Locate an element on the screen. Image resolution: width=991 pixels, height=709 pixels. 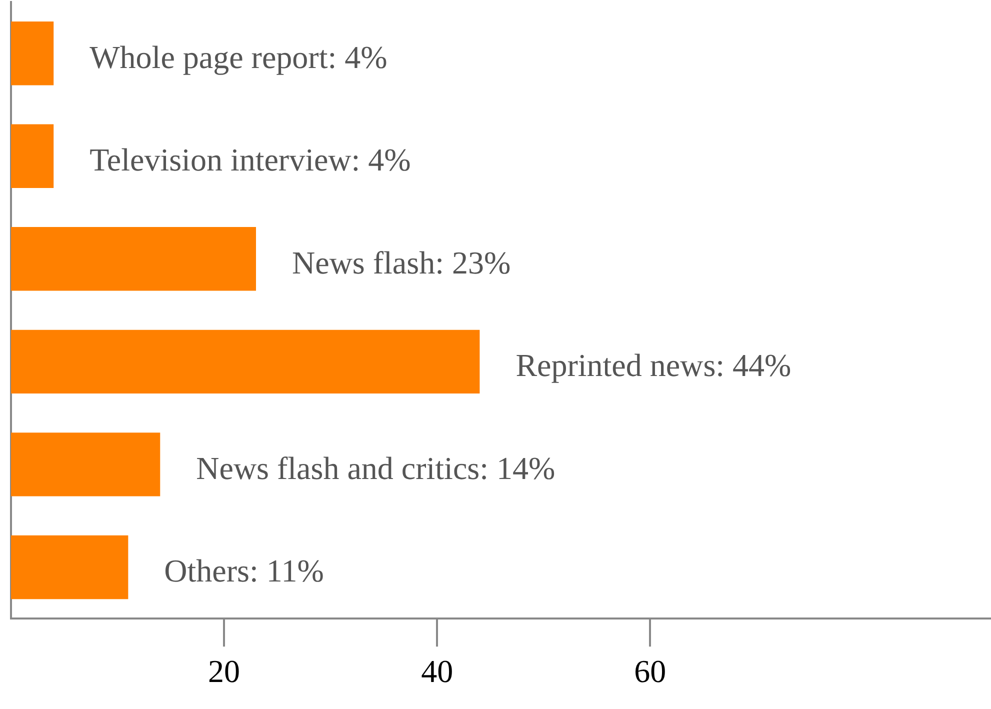
x-tick-label: 40 is located at coordinates (437, 671).